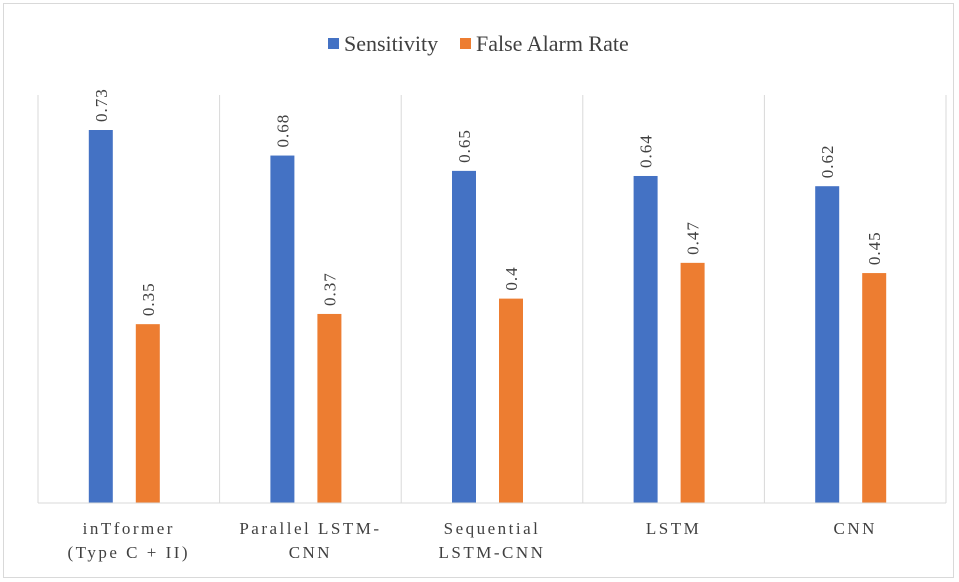 The width and height of the screenshot is (959, 582). I want to click on data-label: 0.45, so click(874, 248).